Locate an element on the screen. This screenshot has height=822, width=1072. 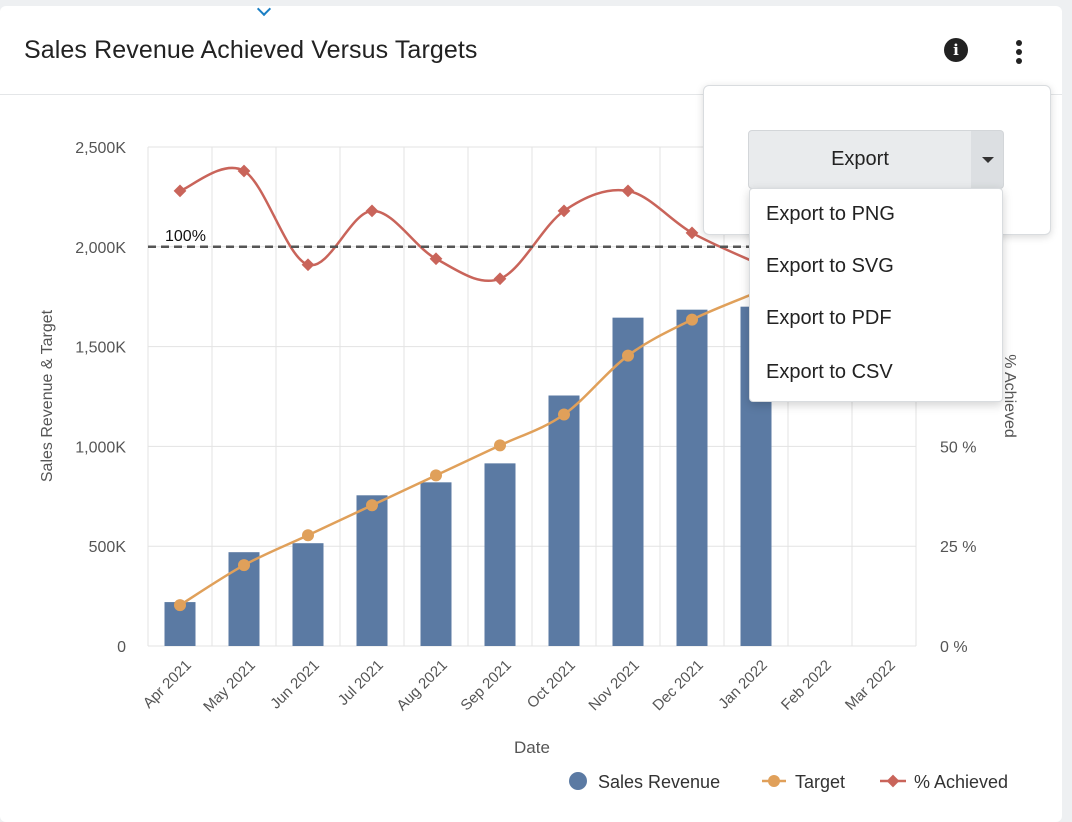
export-csv-option: Export to CSV is located at coordinates (829, 372).